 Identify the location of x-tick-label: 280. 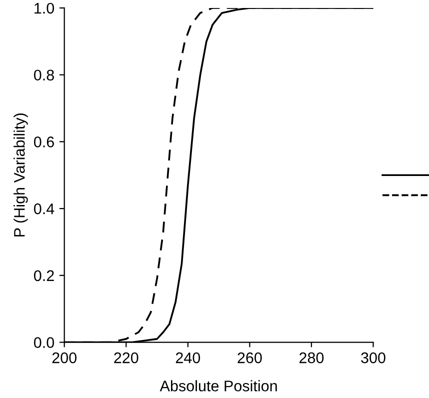
(311, 358).